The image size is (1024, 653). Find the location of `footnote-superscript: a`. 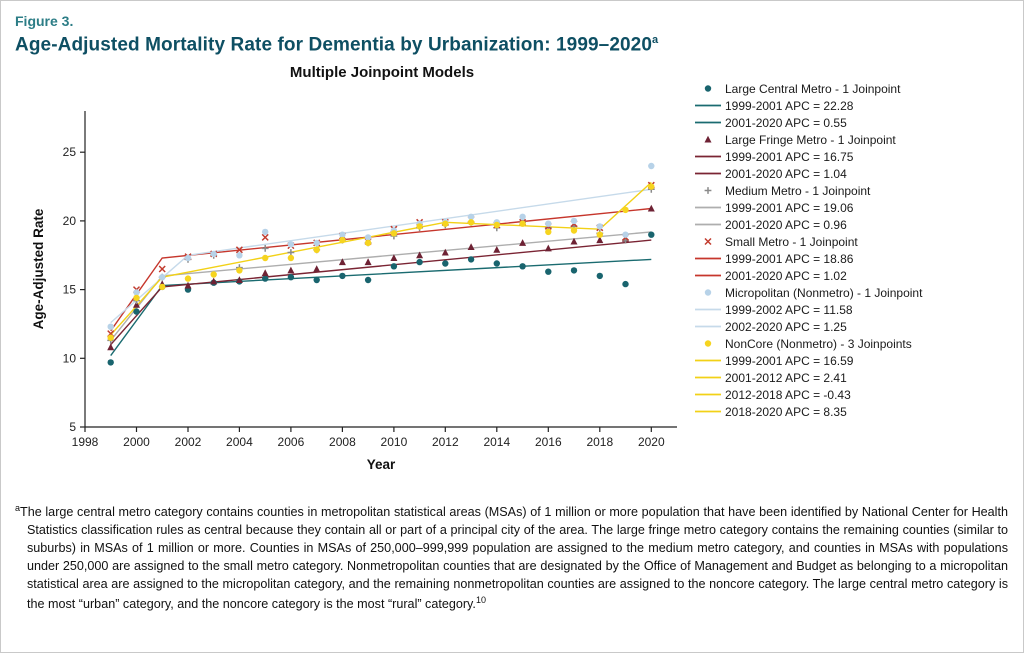

footnote-superscript: a is located at coordinates (18, 508).